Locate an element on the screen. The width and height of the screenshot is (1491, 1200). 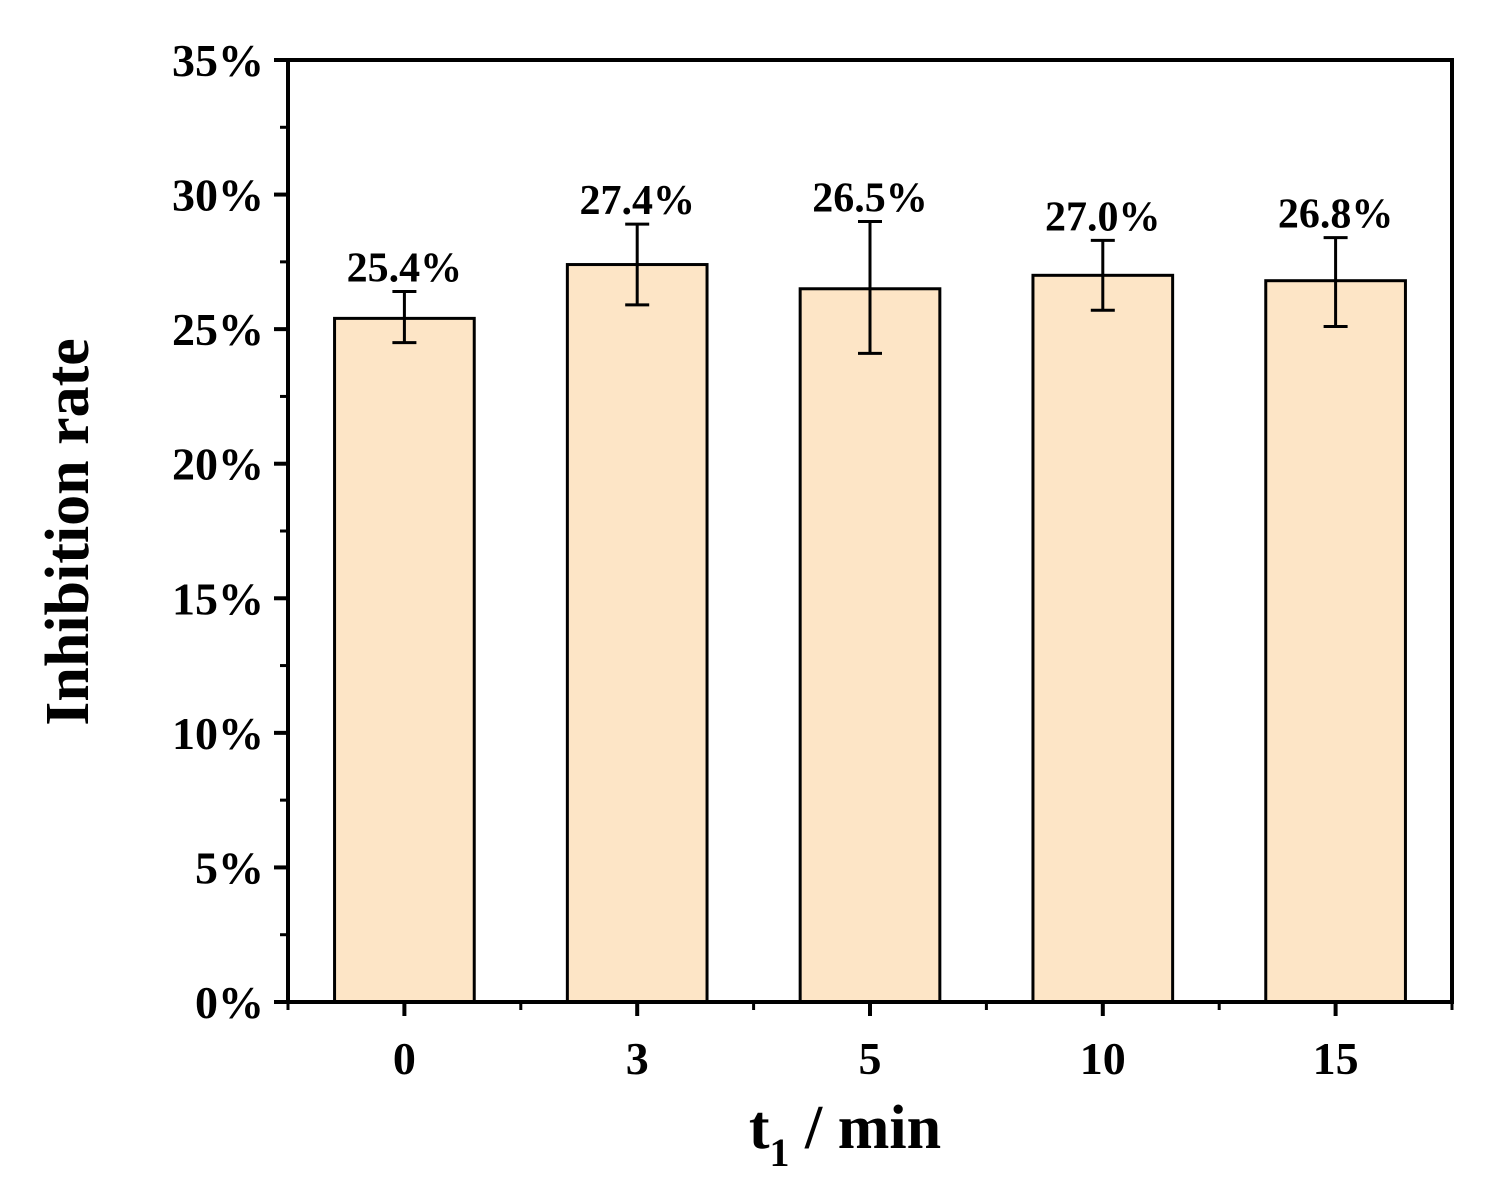
x-tick-label: 5 is located at coordinates (870, 1058).